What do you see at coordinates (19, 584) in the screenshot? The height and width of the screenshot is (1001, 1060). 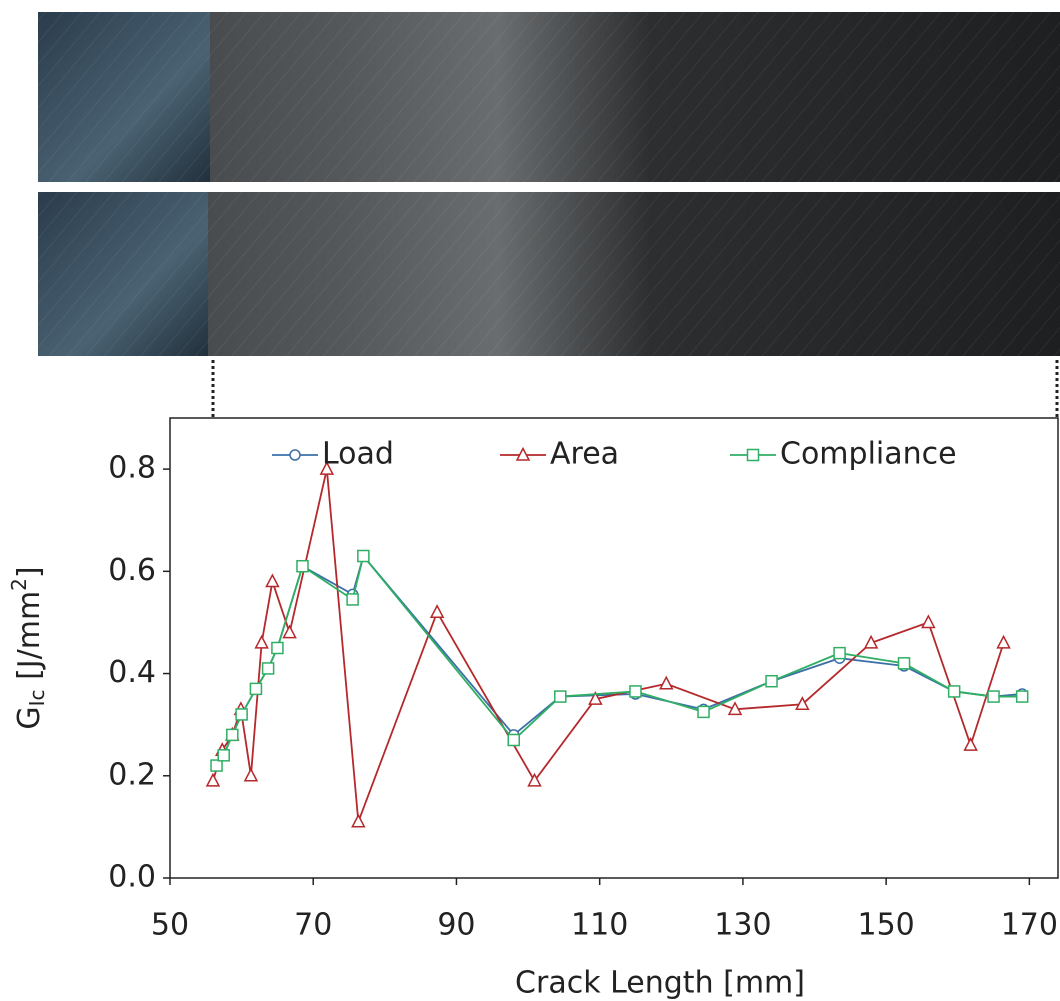 I see `y-title-superscript: 2` at bounding box center [19, 584].